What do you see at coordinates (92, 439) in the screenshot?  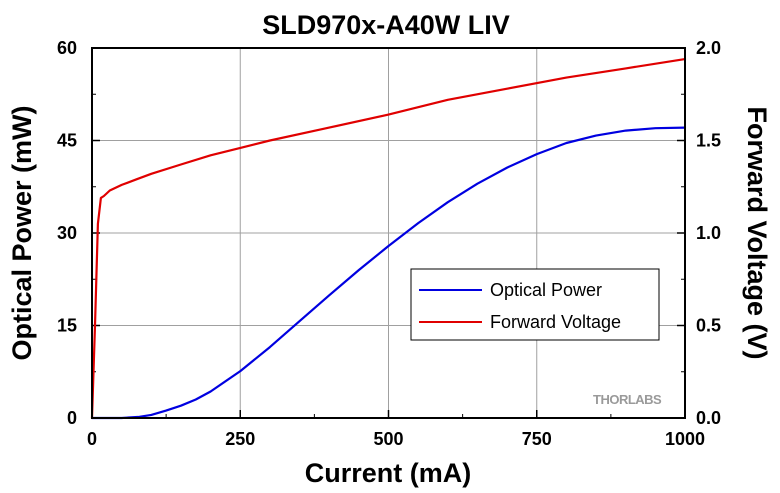 I see `x-tick-label: 0` at bounding box center [92, 439].